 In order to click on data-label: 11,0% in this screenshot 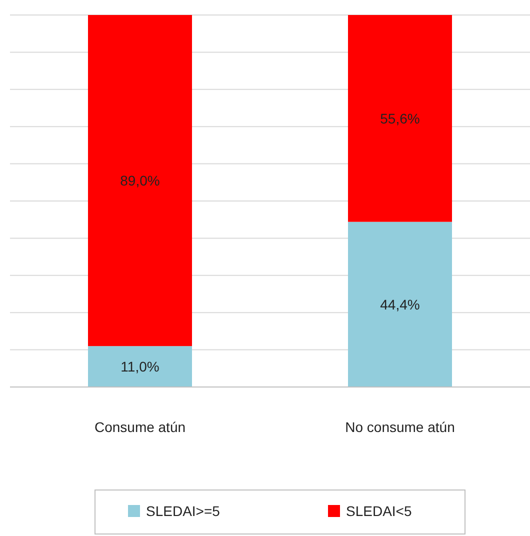, I will do `click(140, 366)`.